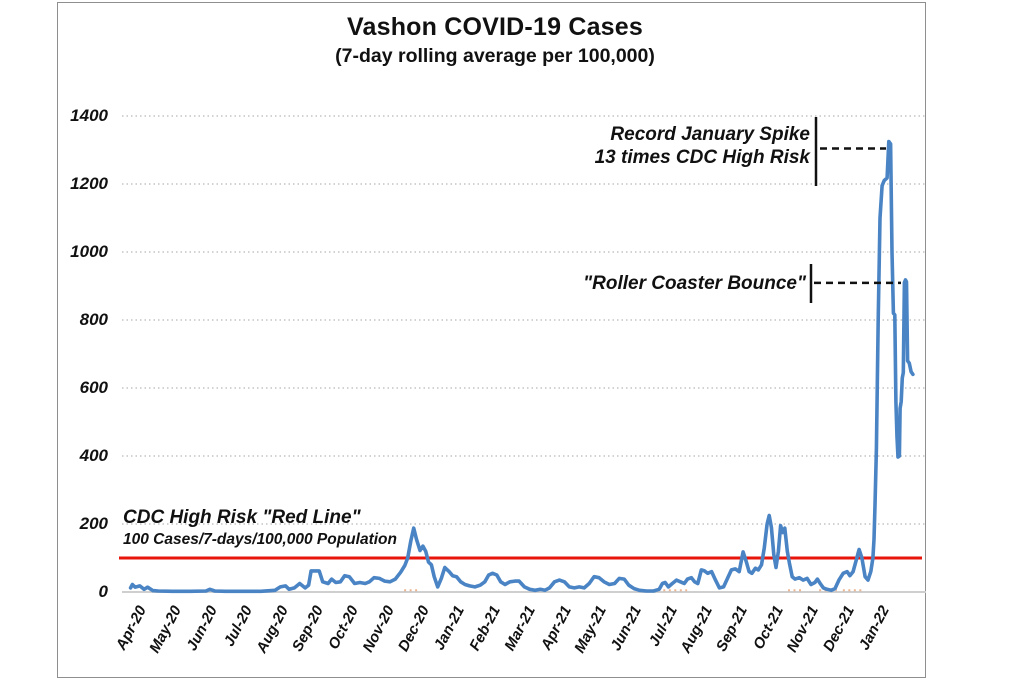 The height and width of the screenshot is (682, 1024). What do you see at coordinates (93, 523) in the screenshot?
I see `y-axis-tick-label: 200` at bounding box center [93, 523].